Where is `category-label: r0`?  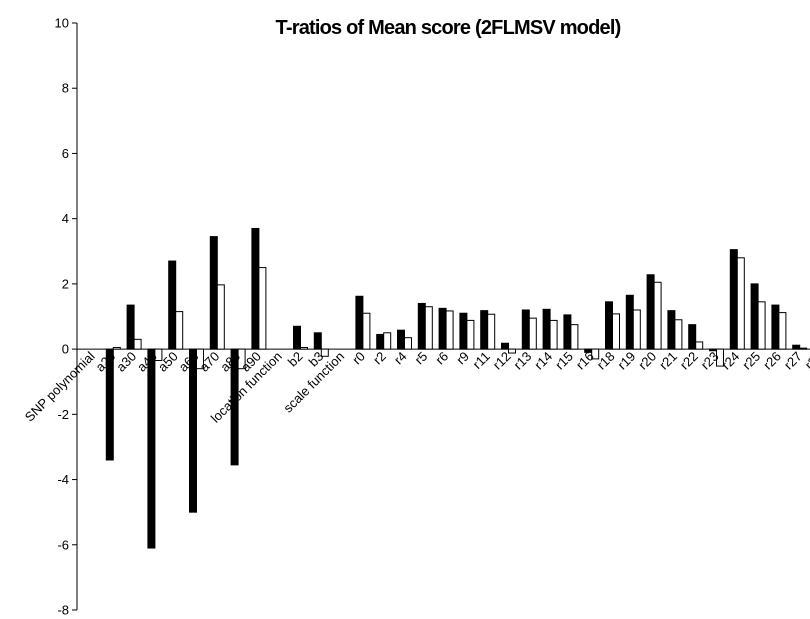
category-label: r0 is located at coordinates (358, 358).